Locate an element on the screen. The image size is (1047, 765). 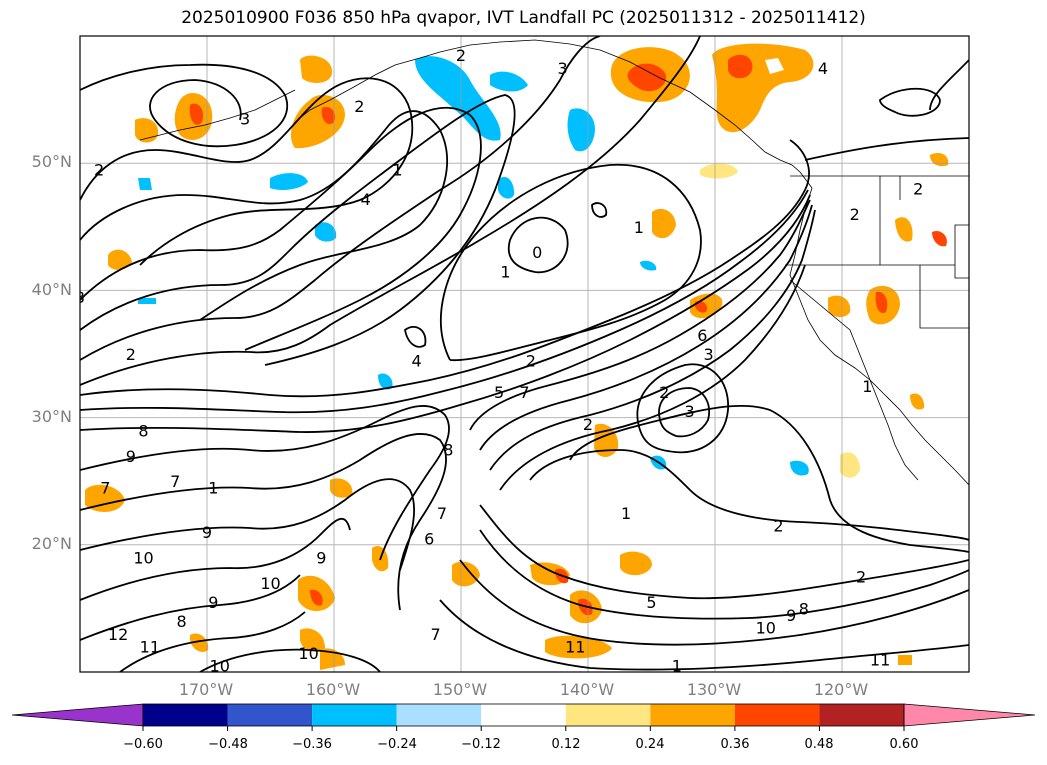
colorbar-tick-label: 0.24 is located at coordinates (650, 744).